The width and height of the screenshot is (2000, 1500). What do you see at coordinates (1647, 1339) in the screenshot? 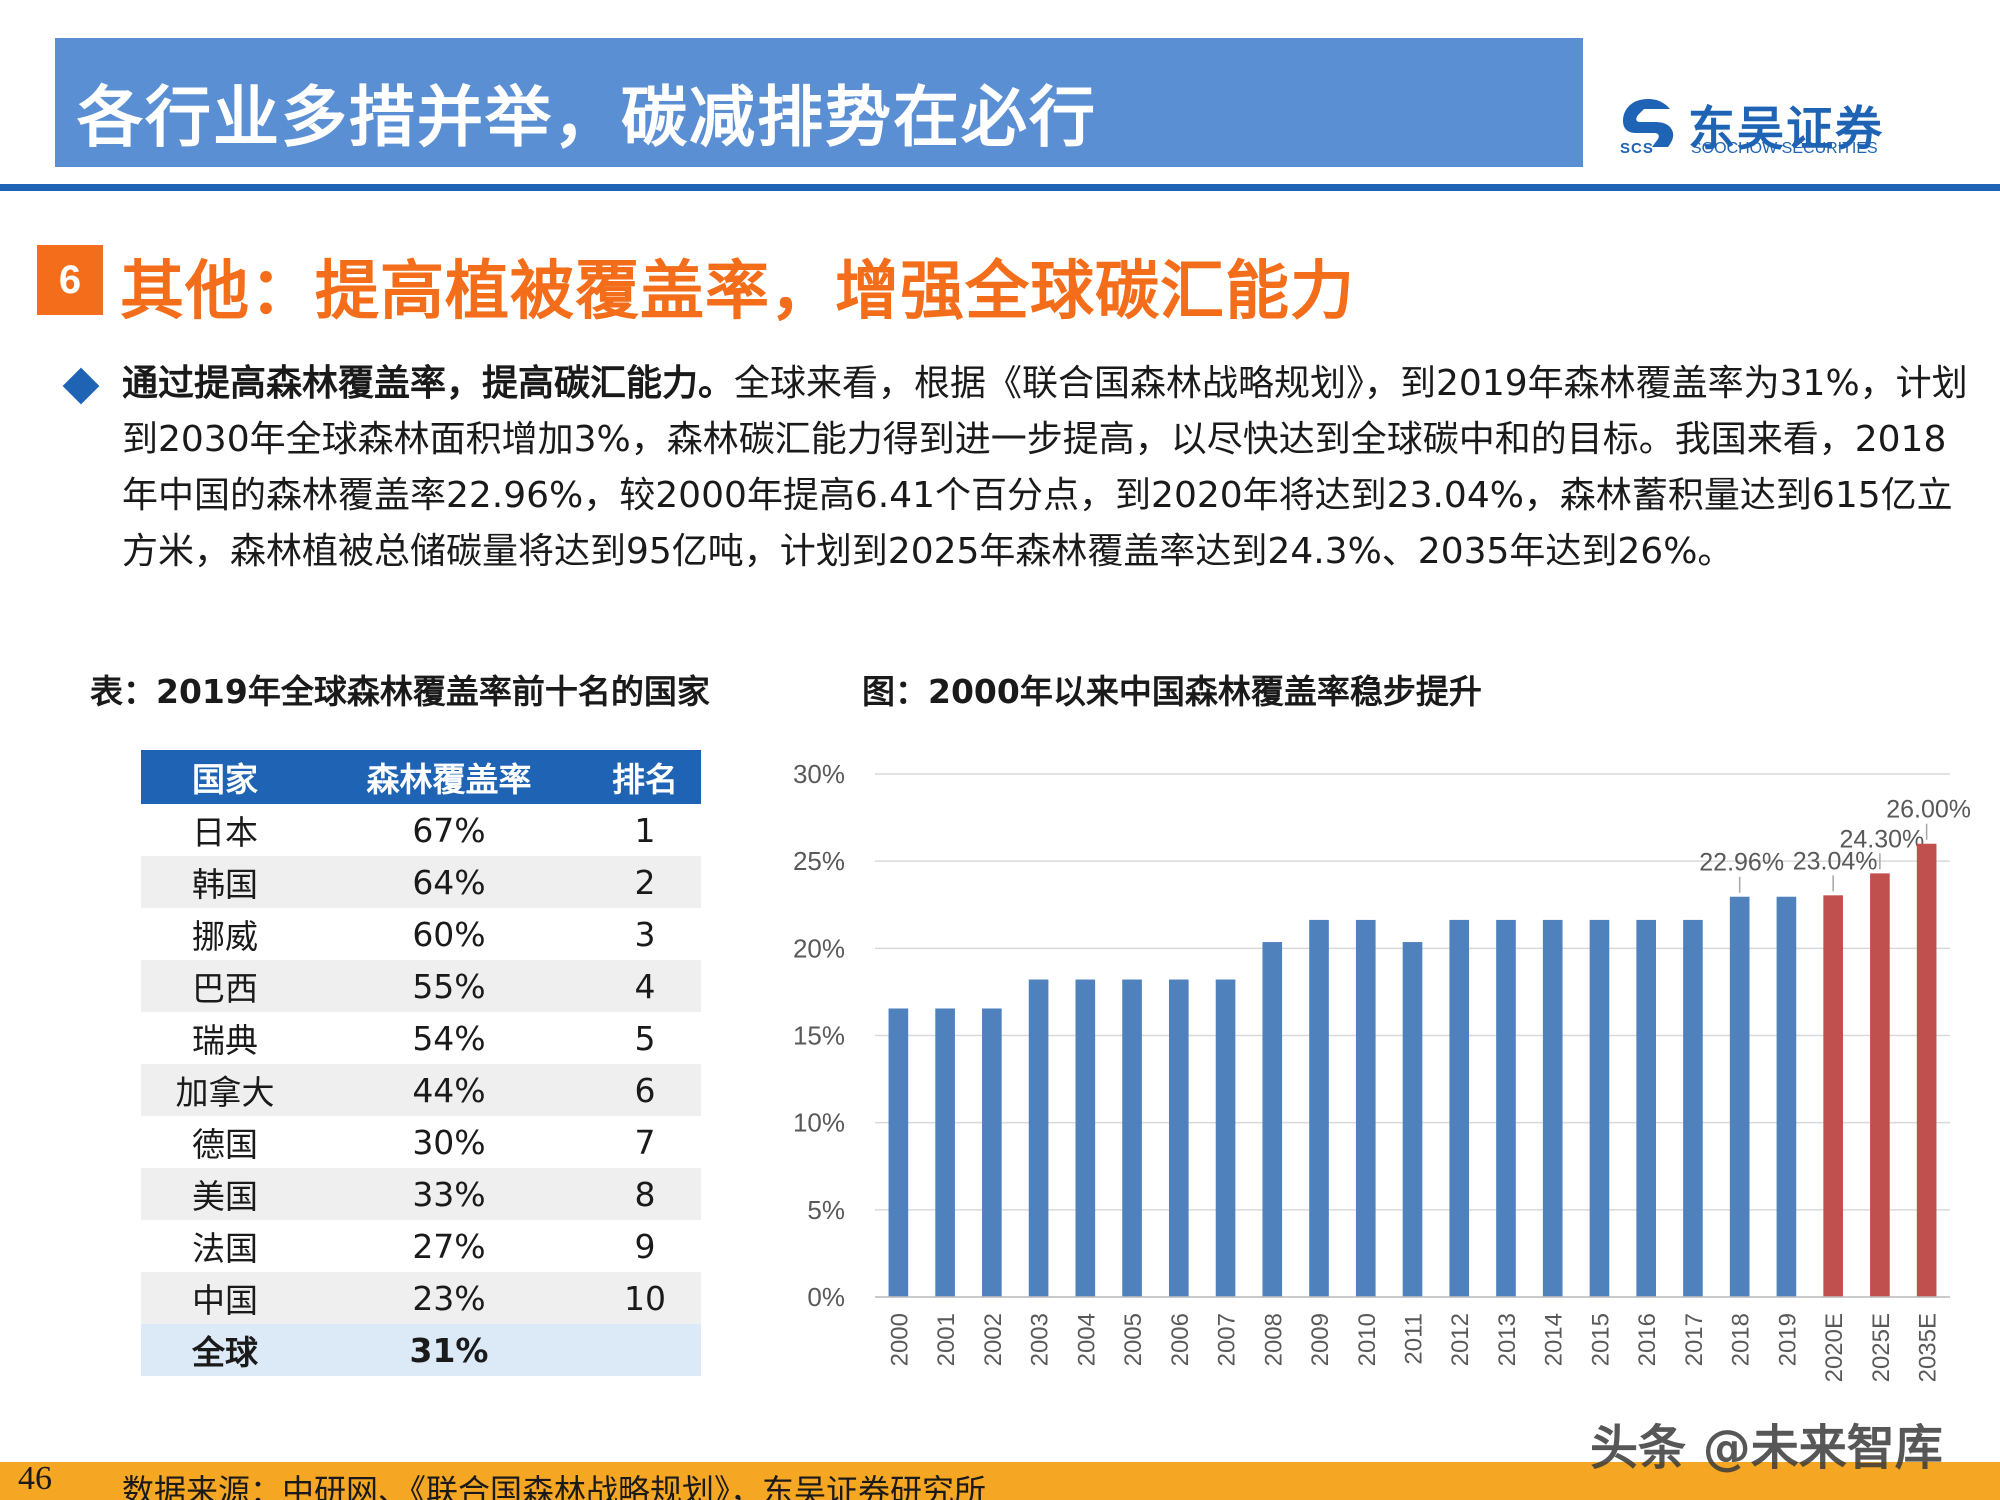
I see `x-tick-label: 2016` at bounding box center [1647, 1339].